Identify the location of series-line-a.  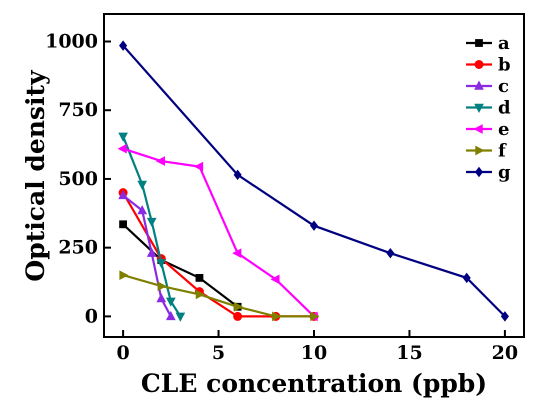
(180, 265).